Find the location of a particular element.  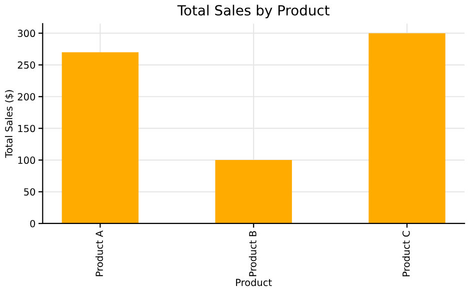

y-tick-label: 250 is located at coordinates (27, 65).